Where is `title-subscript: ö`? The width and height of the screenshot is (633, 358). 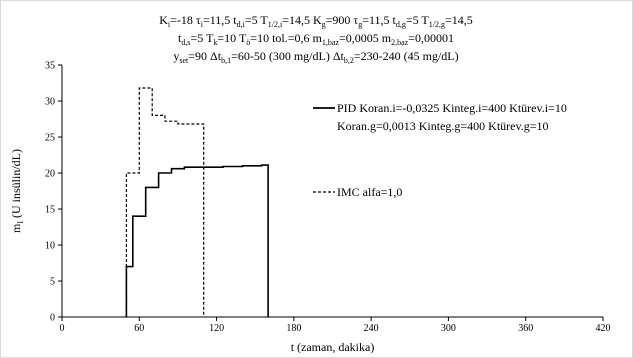 title-subscript: ö is located at coordinates (248, 42).